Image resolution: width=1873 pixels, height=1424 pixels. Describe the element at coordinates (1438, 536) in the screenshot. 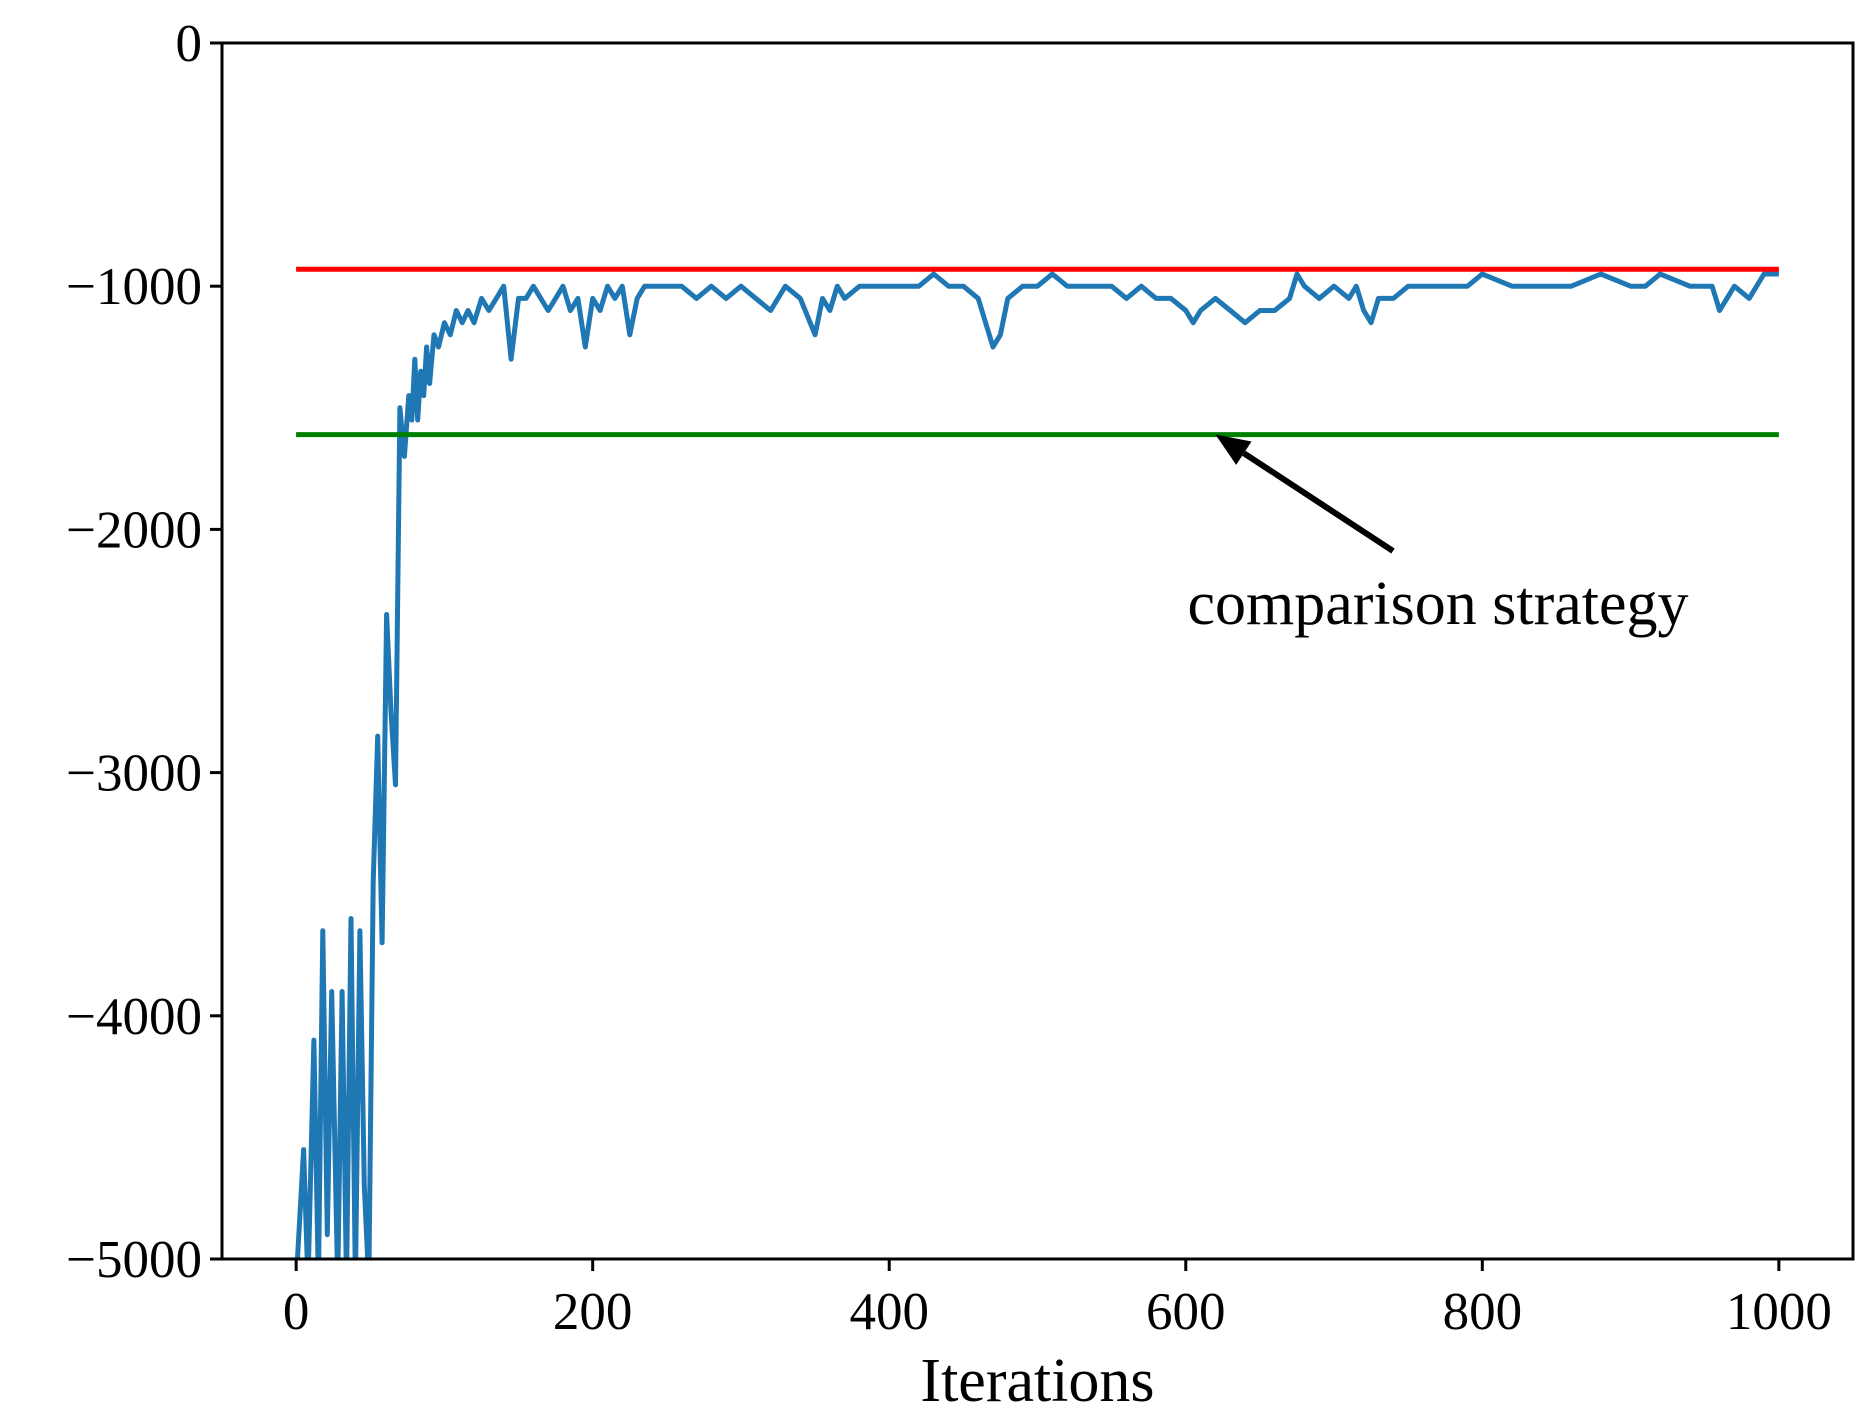

I see `annotation: comparison strategy` at that location.